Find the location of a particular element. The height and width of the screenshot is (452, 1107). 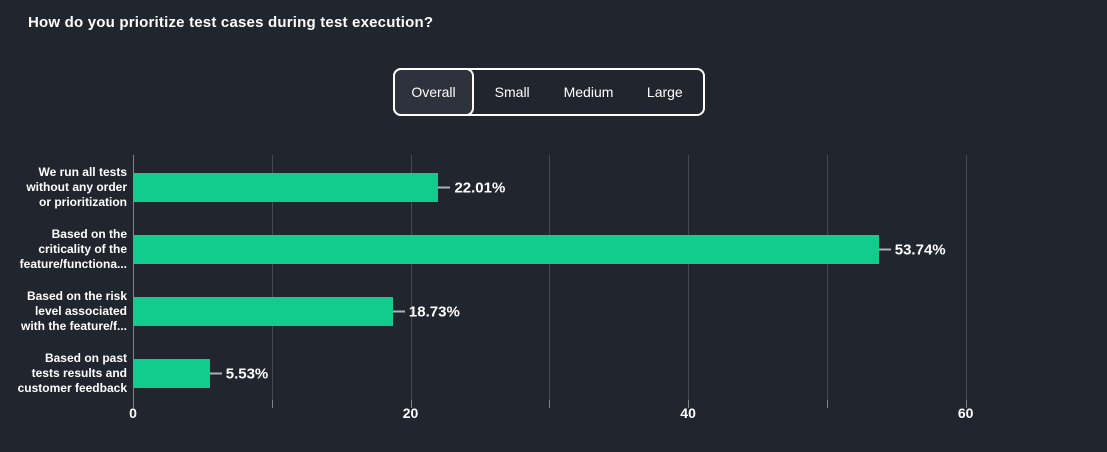

value-label: 5.53% is located at coordinates (239, 373).